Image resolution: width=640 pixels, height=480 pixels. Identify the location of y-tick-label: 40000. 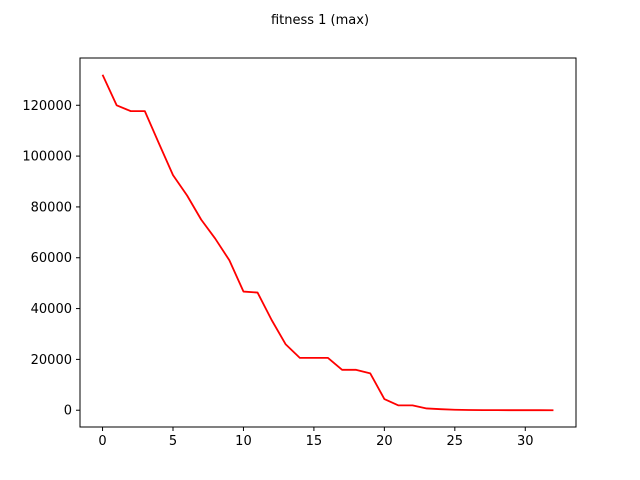
(51, 309).